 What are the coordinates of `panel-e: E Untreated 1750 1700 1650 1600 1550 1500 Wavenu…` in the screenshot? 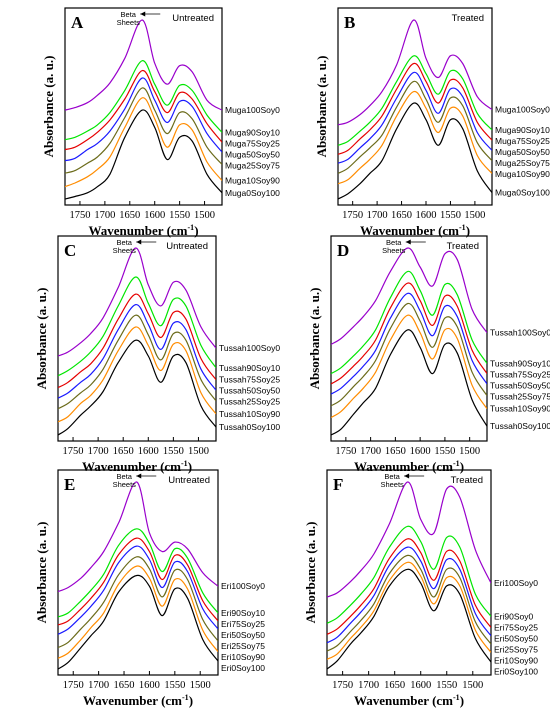 It's located at (149, 588).